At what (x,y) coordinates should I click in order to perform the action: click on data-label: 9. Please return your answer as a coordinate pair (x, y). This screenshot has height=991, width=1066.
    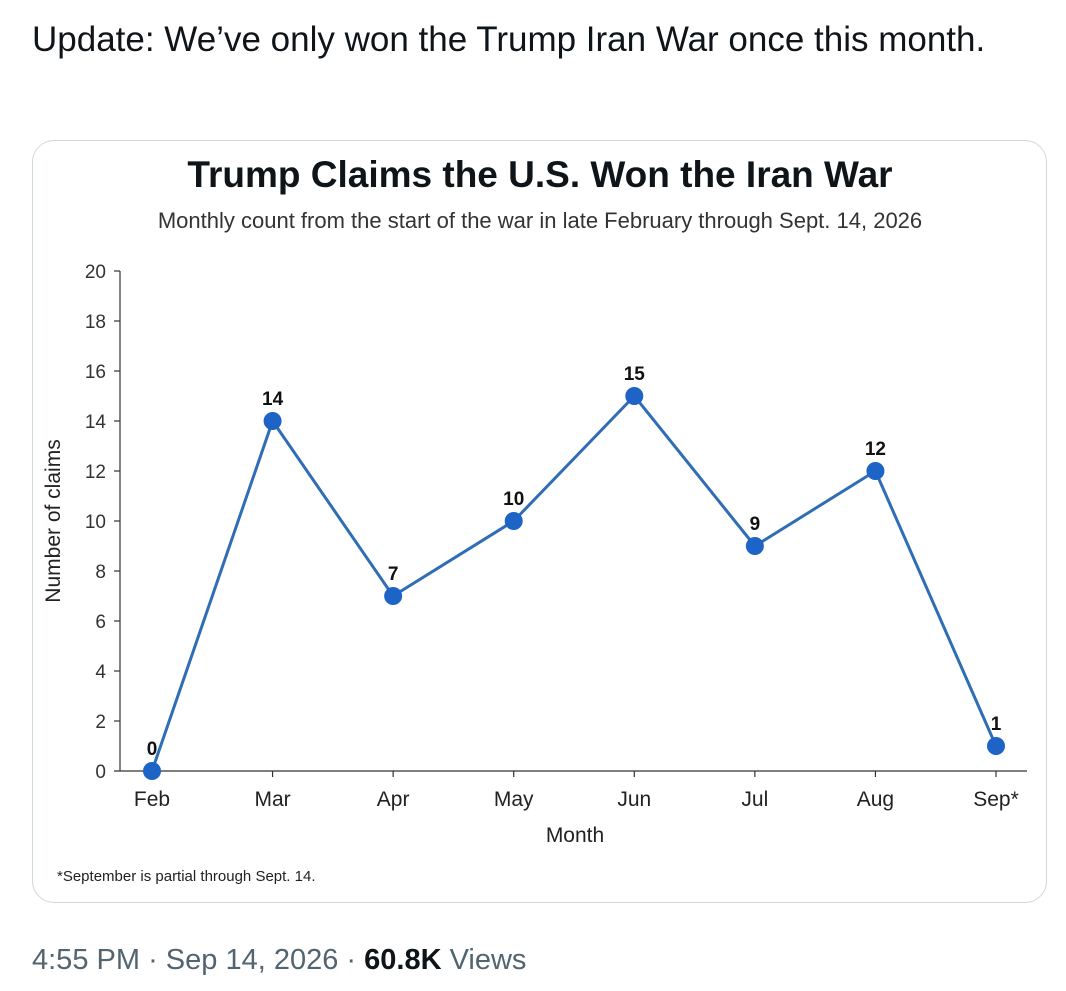
    Looking at the image, I should click on (755, 524).